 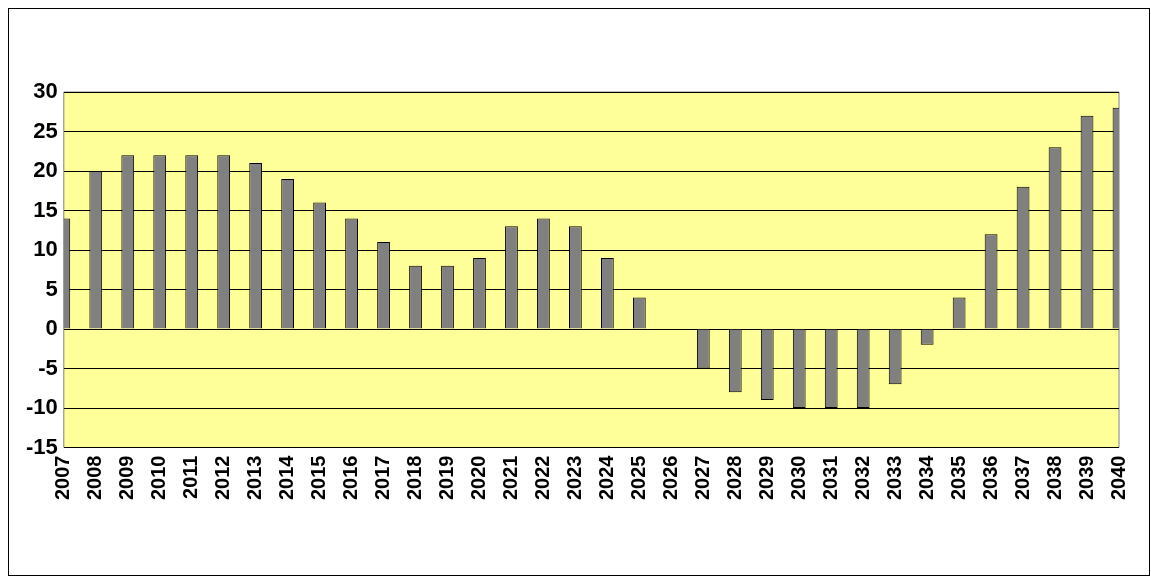 I want to click on x-tick-label: 2037, so click(x=1021, y=478).